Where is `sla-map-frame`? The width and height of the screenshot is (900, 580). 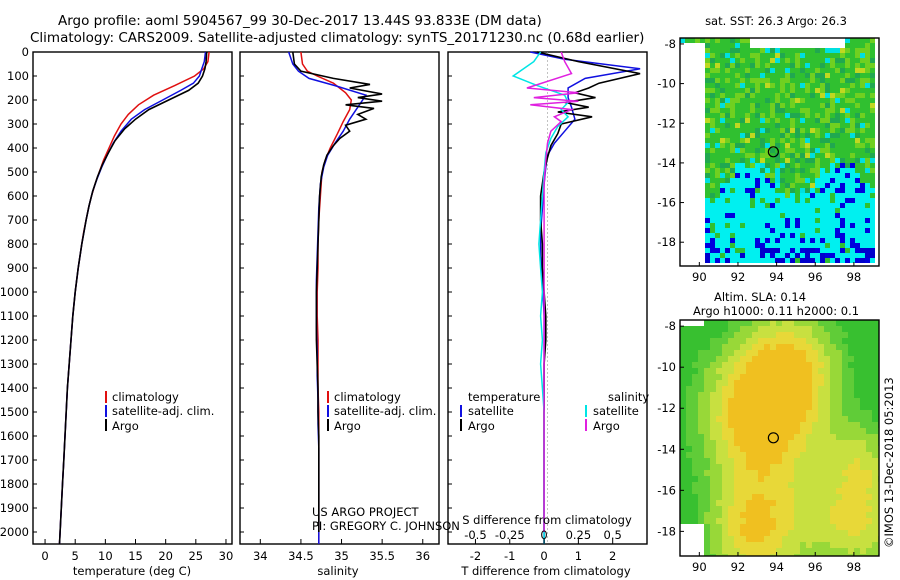
sla-map-frame is located at coordinates (779, 438).